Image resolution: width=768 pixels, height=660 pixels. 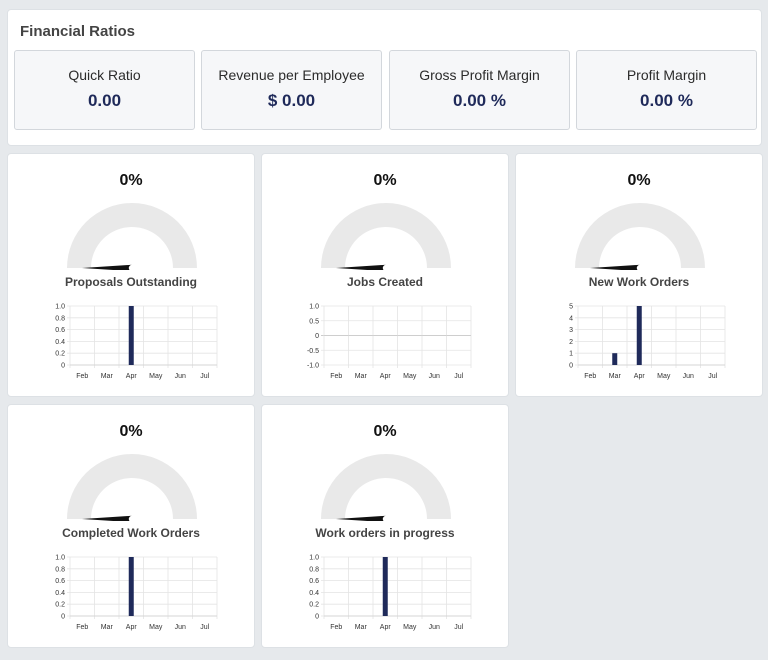 I want to click on bar-chart: 1.0 0.5 0 -0.5 -1.0 Feb Mar Apr May Jun Jul, so click(x=389, y=342).